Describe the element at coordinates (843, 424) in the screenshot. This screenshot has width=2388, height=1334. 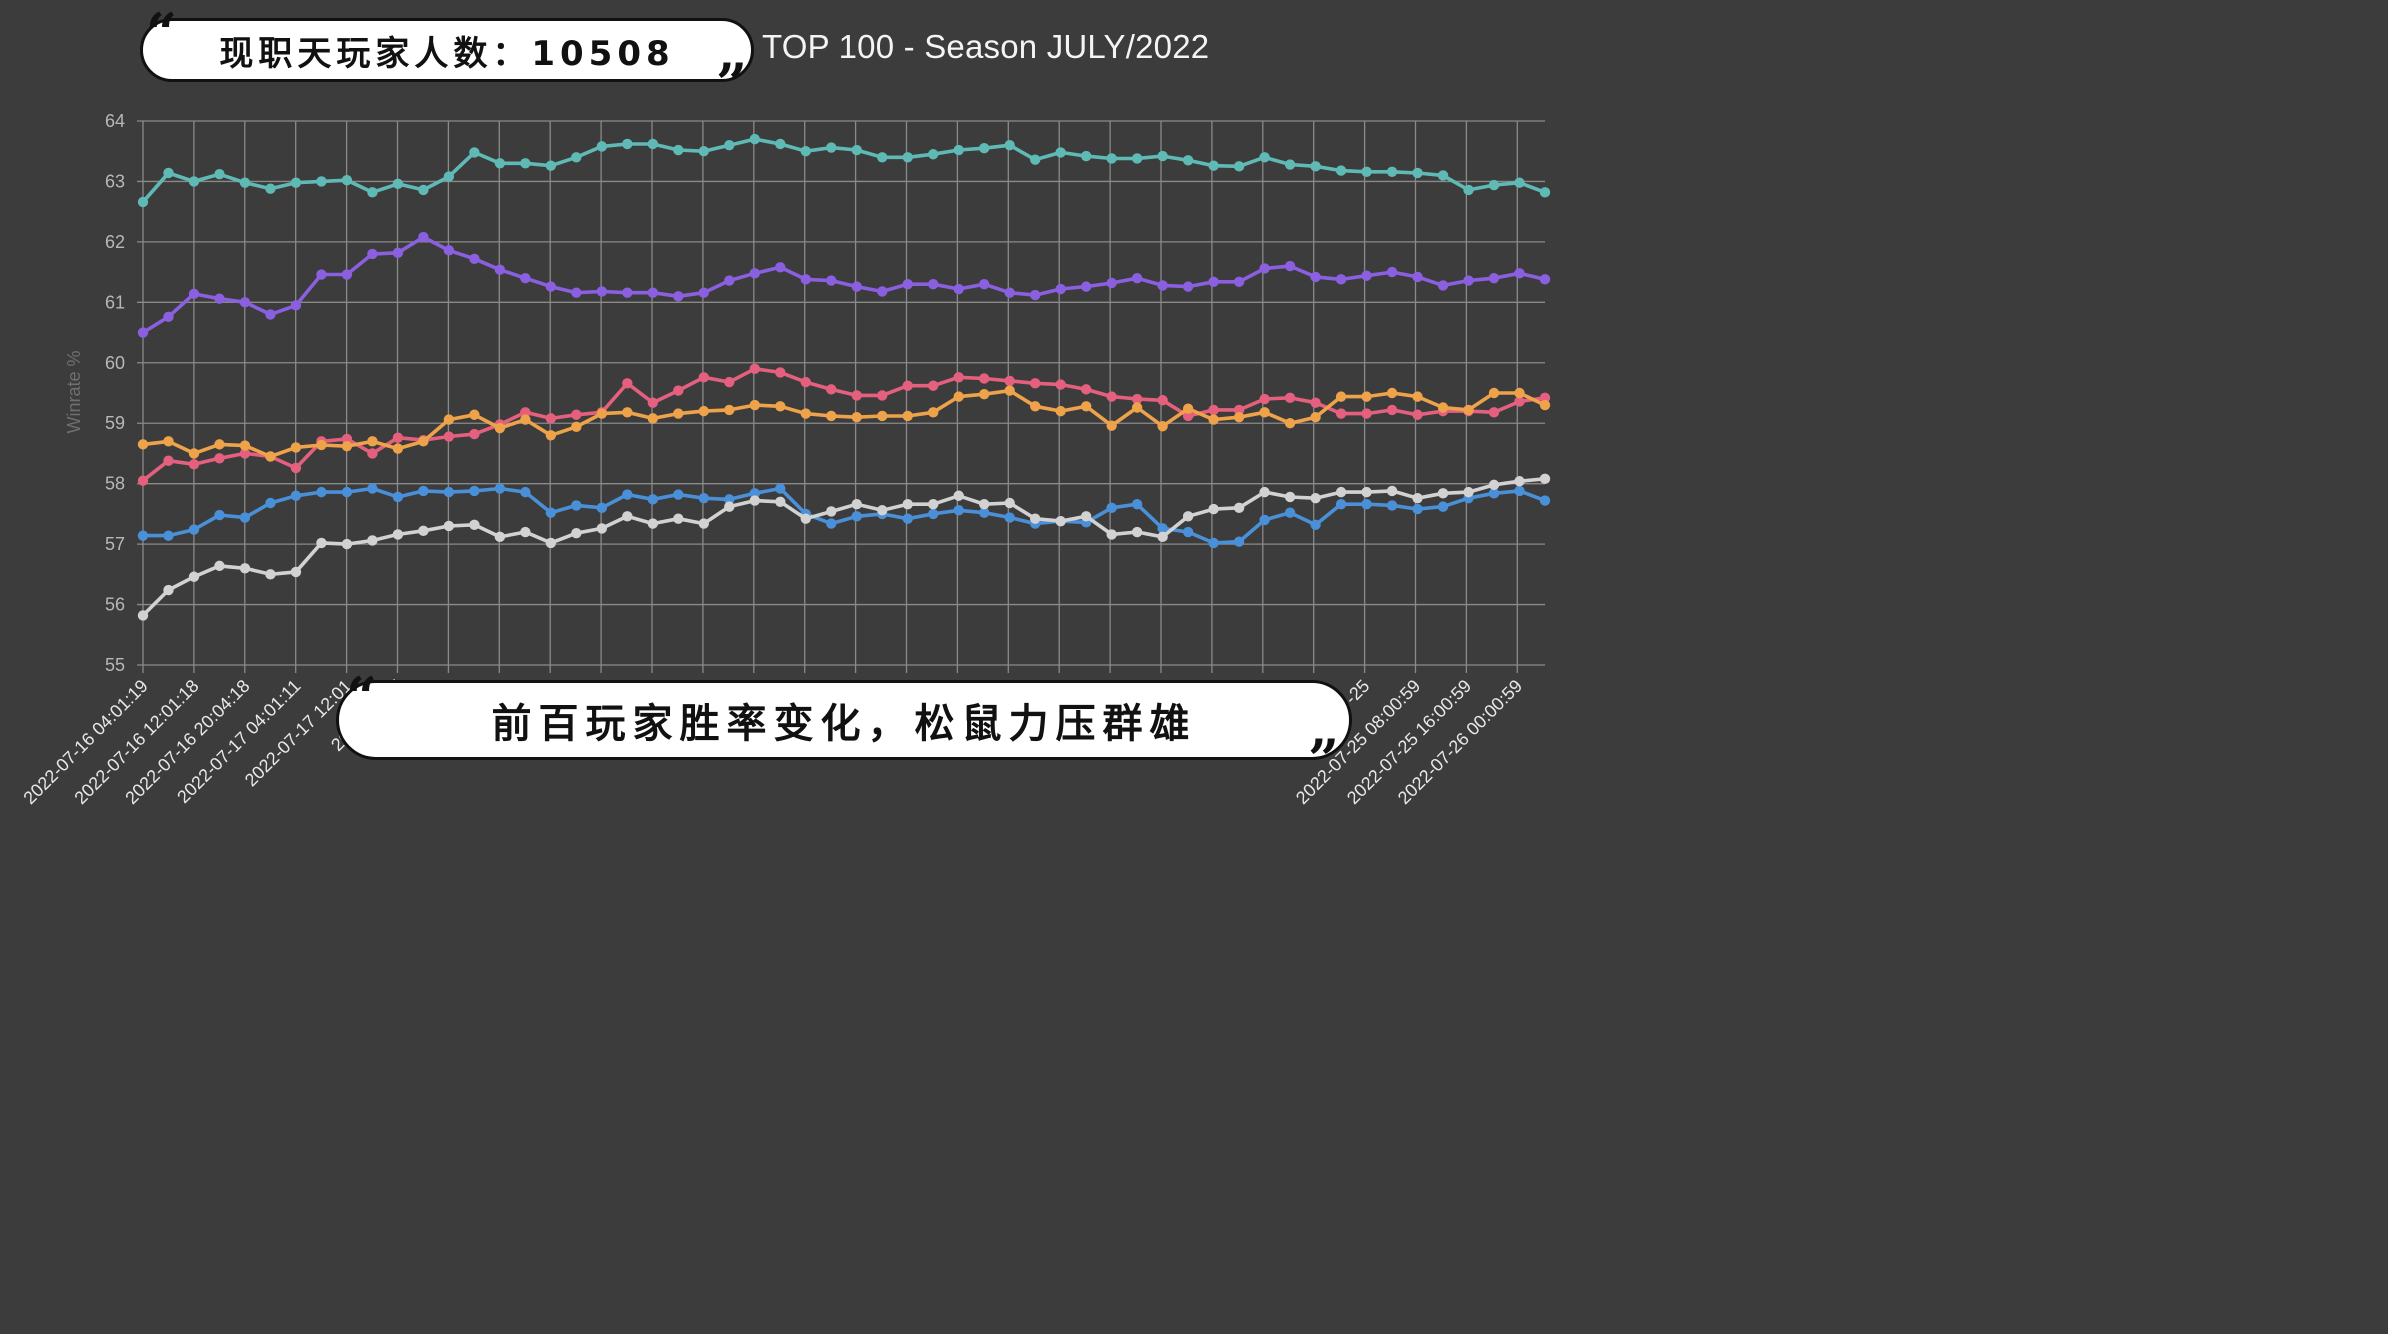
I see `series-line` at that location.